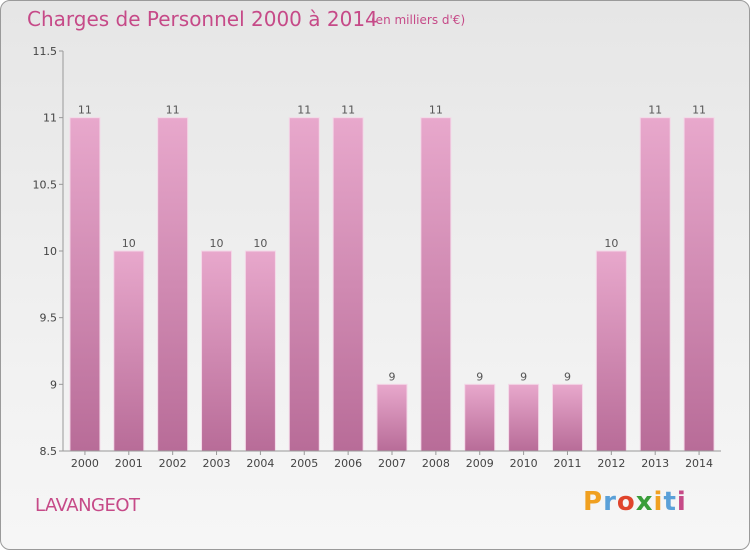 This screenshot has height=550, width=750. I want to click on logo-letter: o, so click(626, 502).